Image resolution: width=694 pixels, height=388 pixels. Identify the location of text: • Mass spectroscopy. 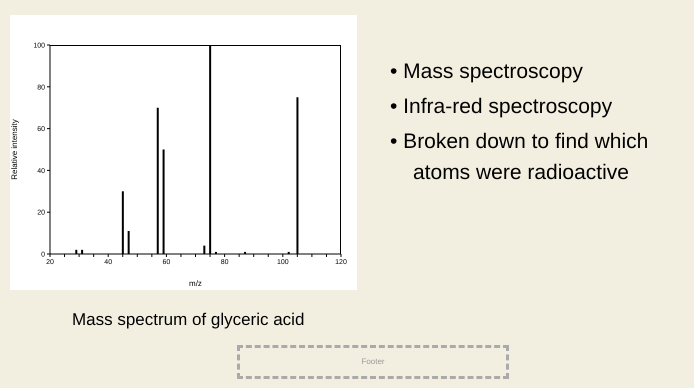
(487, 72).